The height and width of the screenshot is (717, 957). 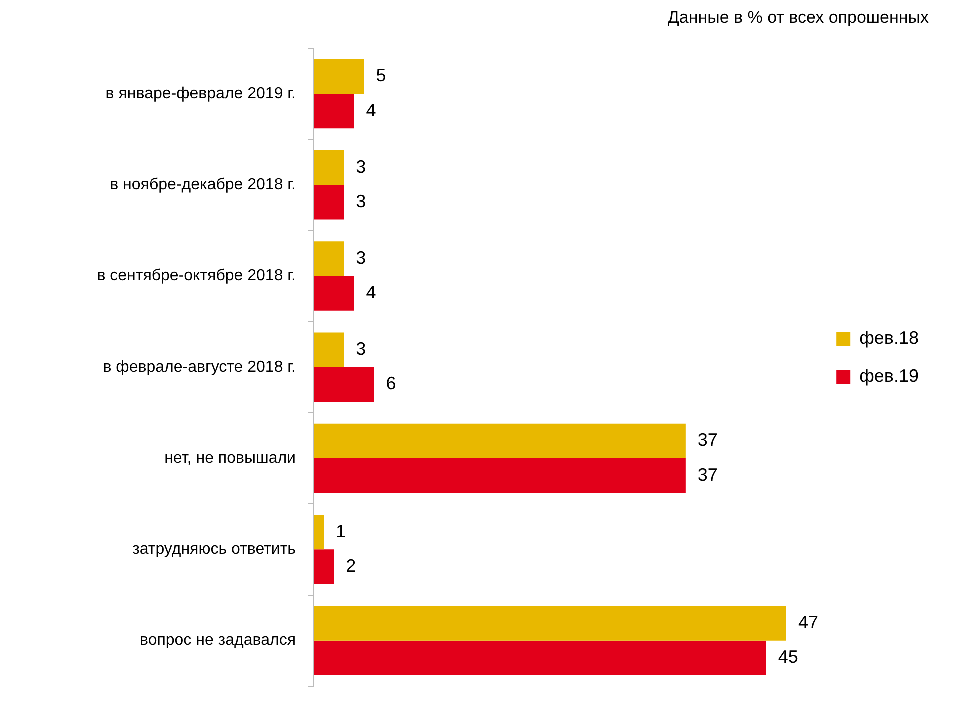 I want to click on chart-subtitle: Данные в % от всех опрошенных, so click(x=799, y=17).